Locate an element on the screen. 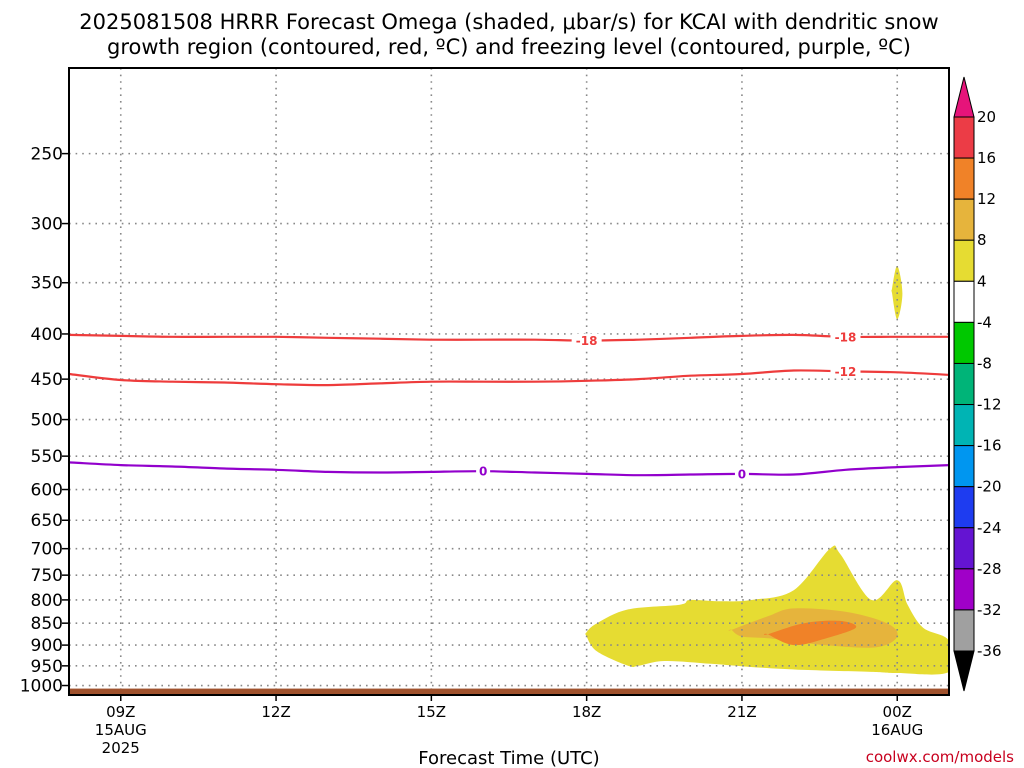 The height and width of the screenshot is (768, 1024). colorbar-label-5: -4 is located at coordinates (984, 322).